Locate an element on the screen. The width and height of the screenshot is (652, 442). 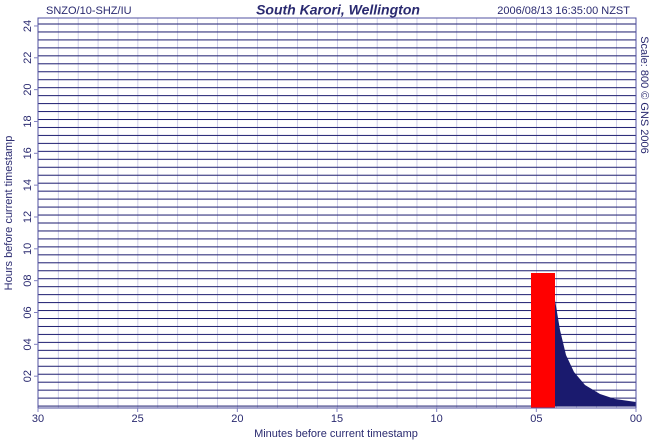
x-tick-label: 05 is located at coordinates (536, 419).